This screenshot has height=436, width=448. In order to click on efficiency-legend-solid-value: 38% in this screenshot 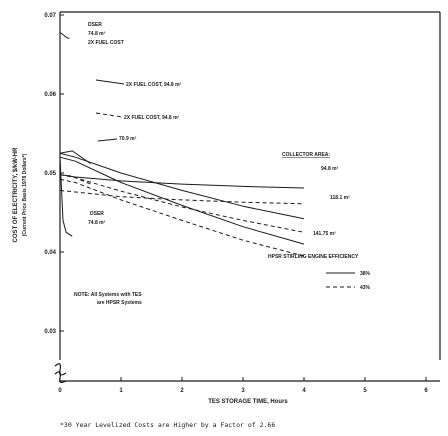, I will do `click(365, 274)`.